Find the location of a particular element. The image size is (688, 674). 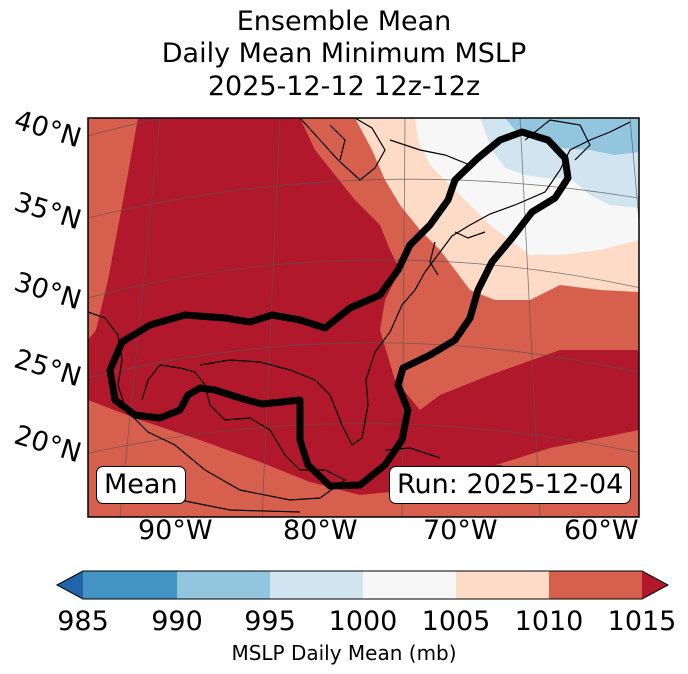

title-line-1: Ensemble Mean is located at coordinates (344, 21).